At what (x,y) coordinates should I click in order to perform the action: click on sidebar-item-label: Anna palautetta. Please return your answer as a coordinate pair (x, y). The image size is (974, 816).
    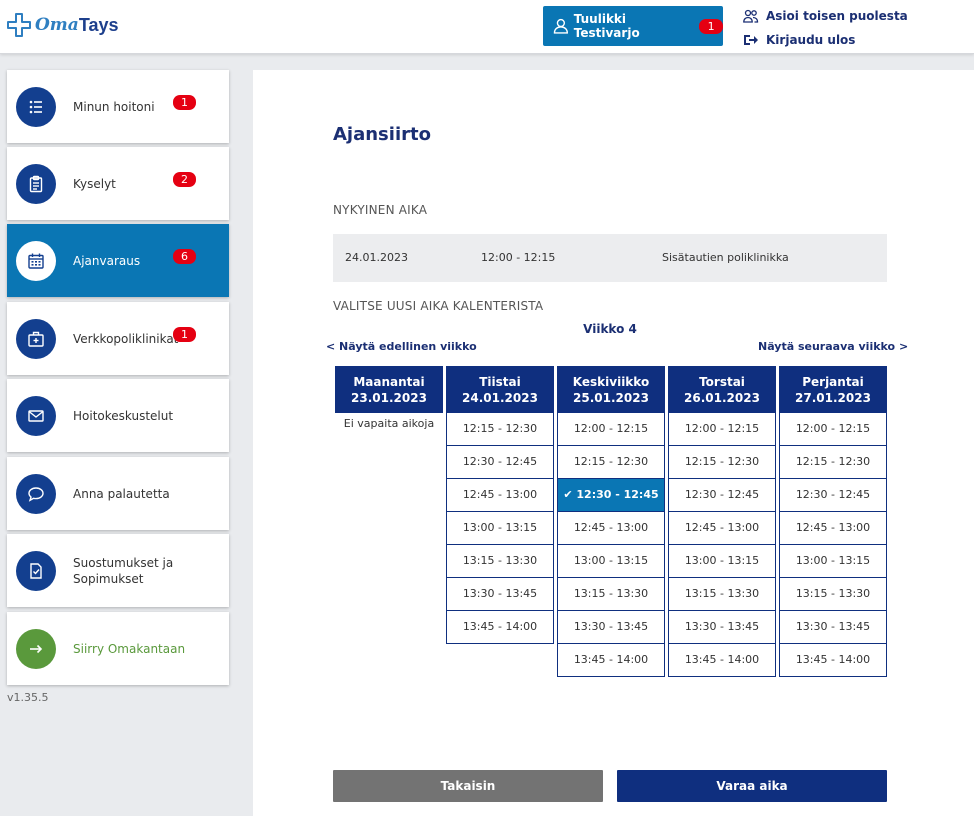
    Looking at the image, I should click on (121, 493).